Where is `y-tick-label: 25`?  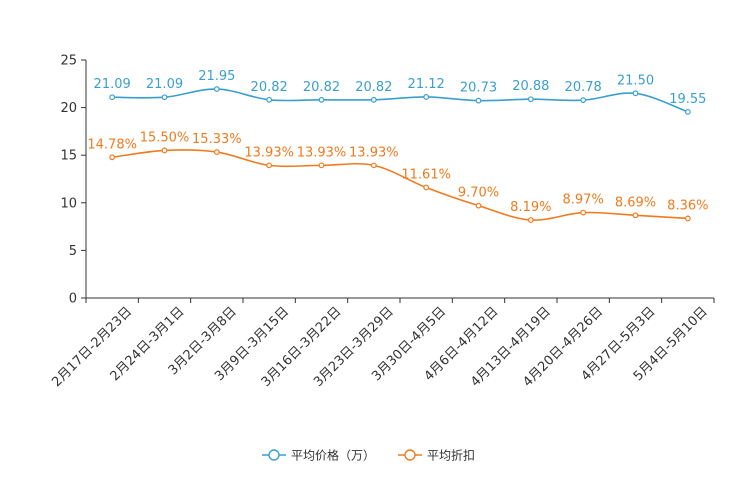
y-tick-label: 25 is located at coordinates (68, 61).